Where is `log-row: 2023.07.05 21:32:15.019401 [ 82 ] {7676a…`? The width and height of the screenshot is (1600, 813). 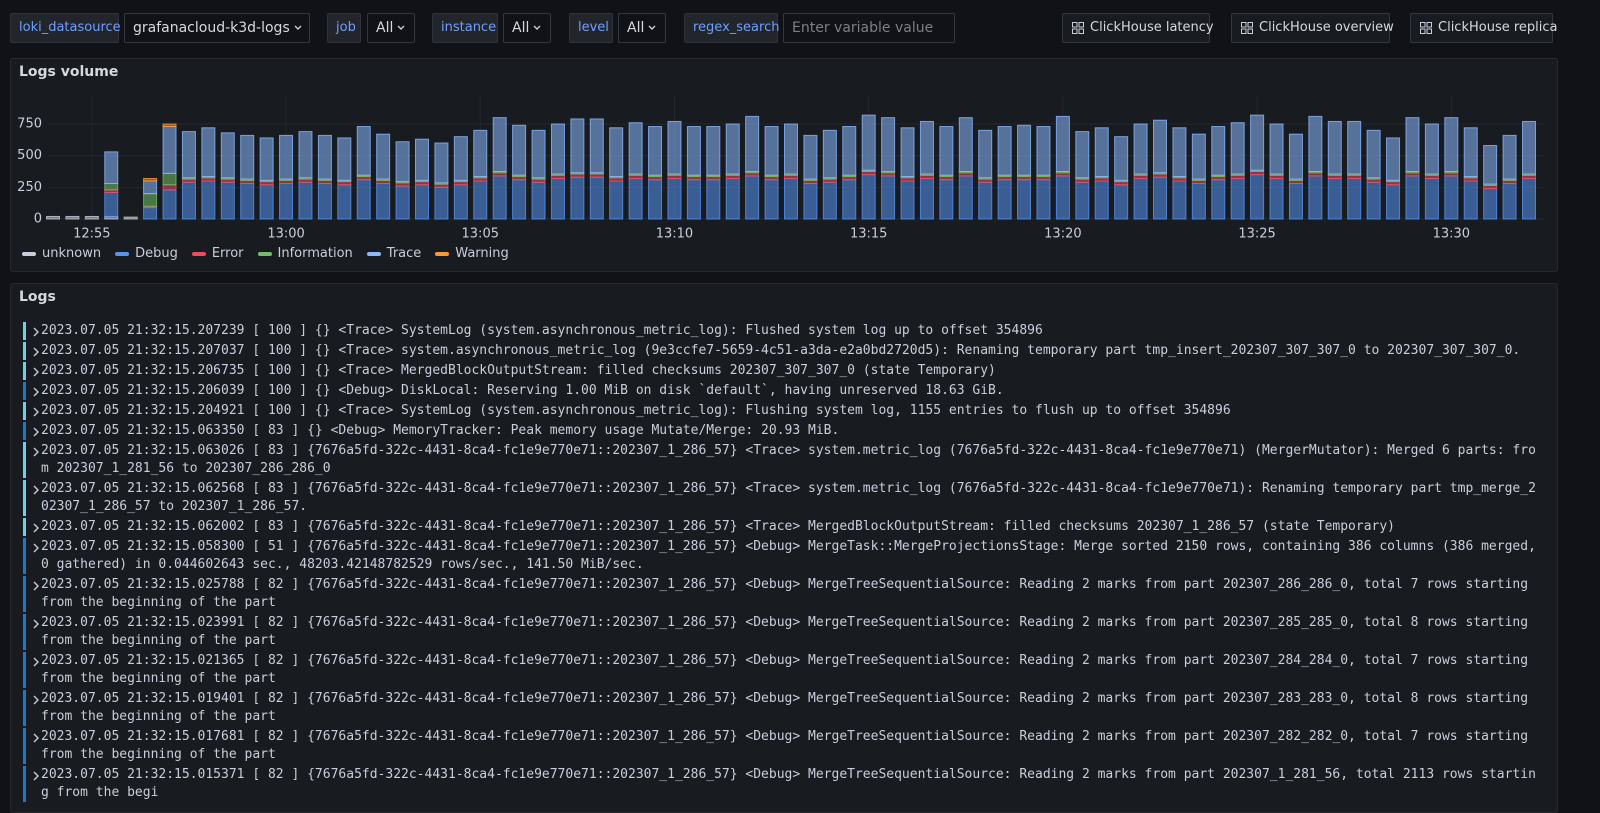
log-row: 2023.07.05 21:32:15.019401 [ 82 ] {7676a… is located at coordinates (793, 708).